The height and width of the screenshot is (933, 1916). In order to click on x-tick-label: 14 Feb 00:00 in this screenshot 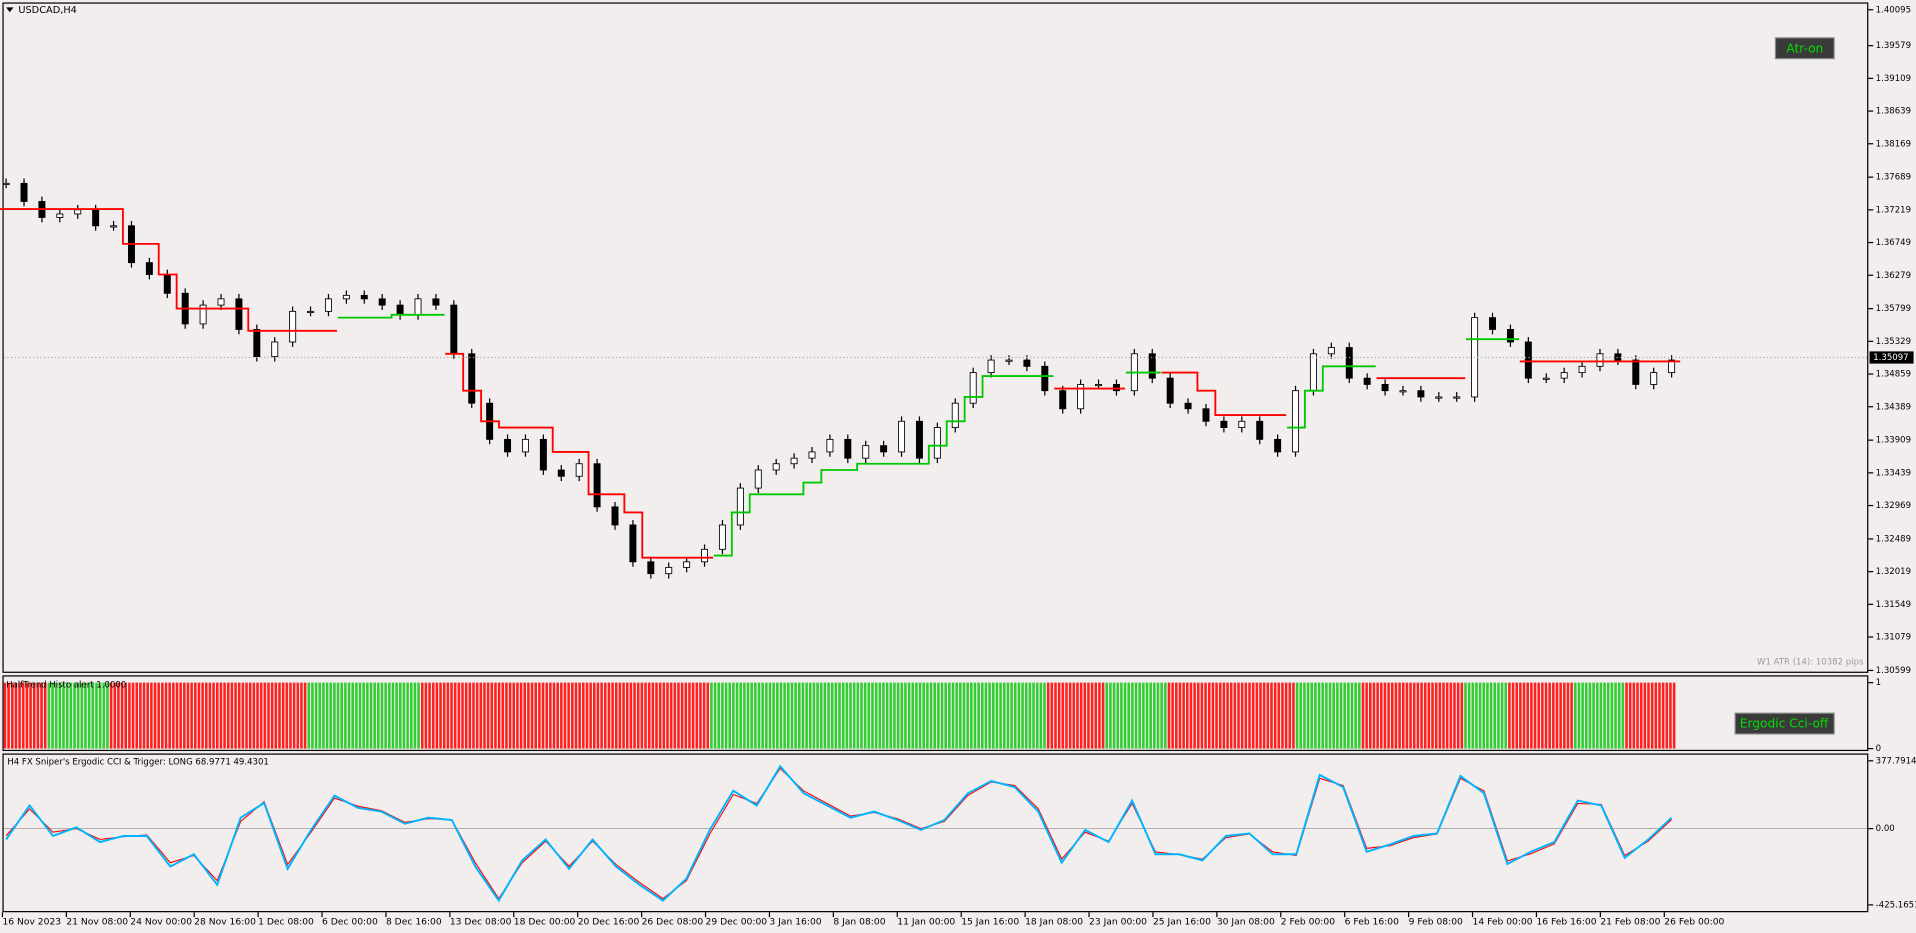, I will do `click(1503, 922)`.